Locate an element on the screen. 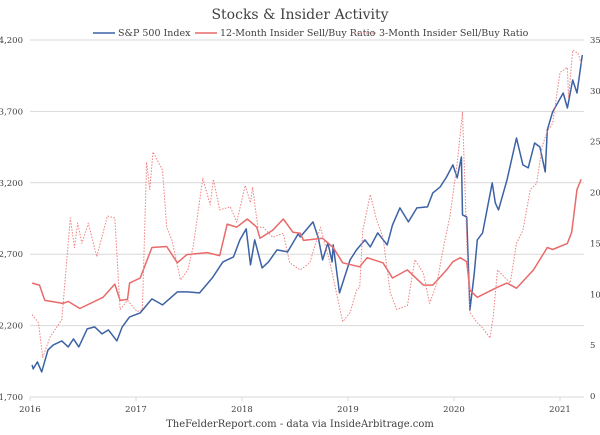 Image resolution: width=600 pixels, height=435 pixels. y-right-tick-label: 35 is located at coordinates (595, 41).